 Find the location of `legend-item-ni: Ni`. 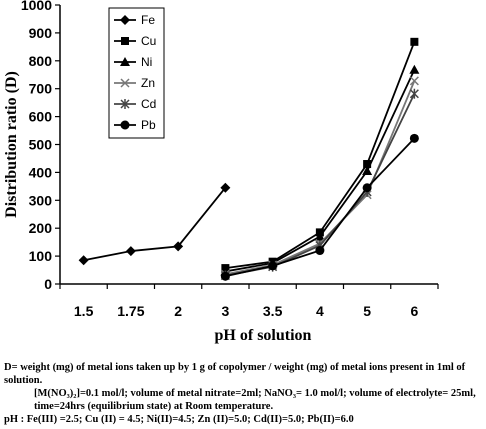

legend-item-ni: Ni is located at coordinates (133, 62).